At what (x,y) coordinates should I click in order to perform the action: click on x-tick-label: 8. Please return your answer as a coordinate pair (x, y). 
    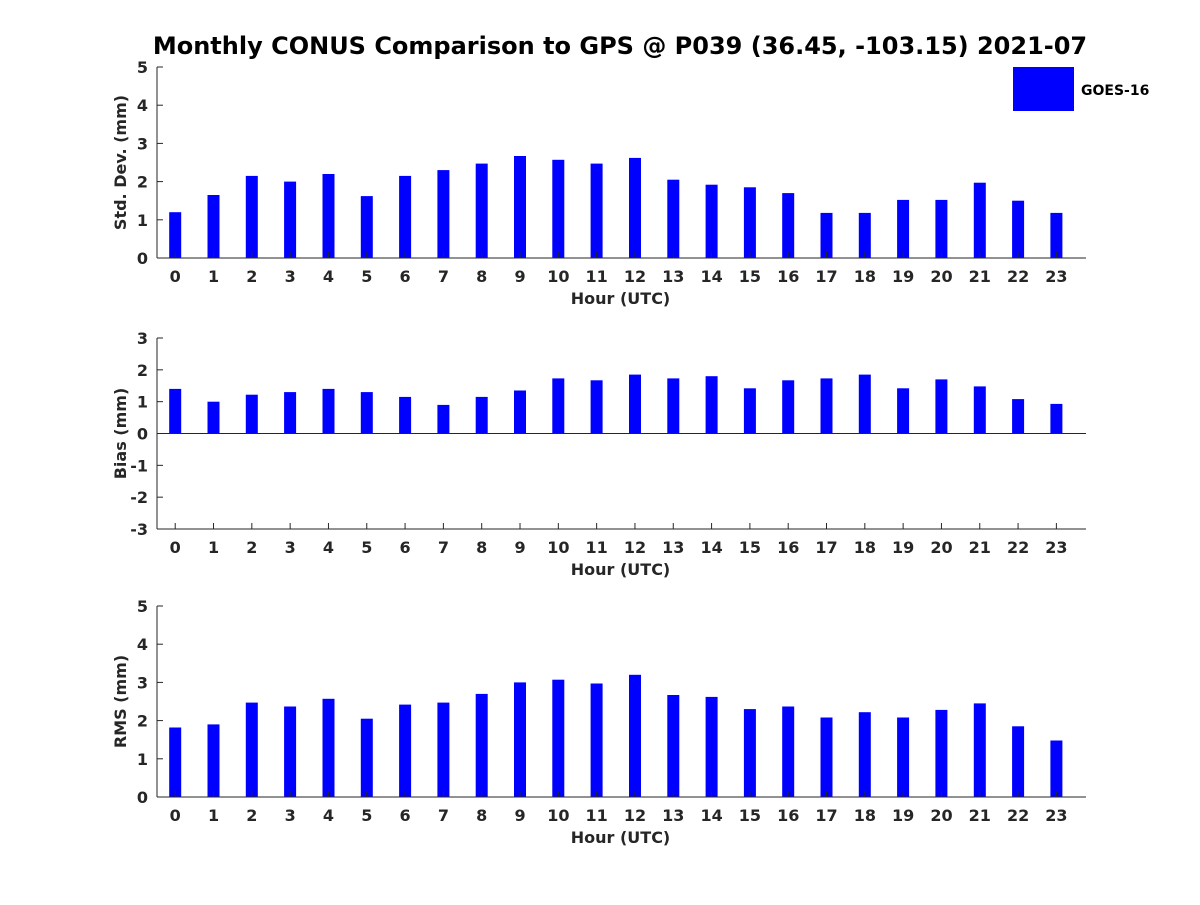
    Looking at the image, I should click on (481, 815).